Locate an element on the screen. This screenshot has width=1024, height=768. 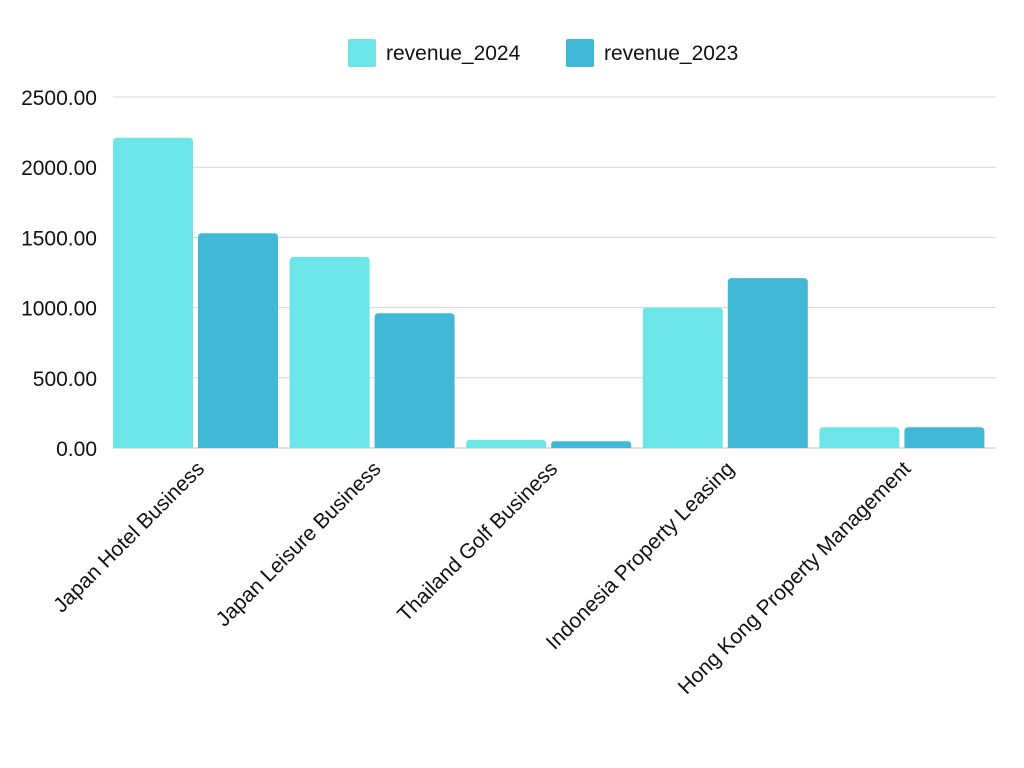
legend: revenue_2024 revenue_2023 is located at coordinates (543, 53).